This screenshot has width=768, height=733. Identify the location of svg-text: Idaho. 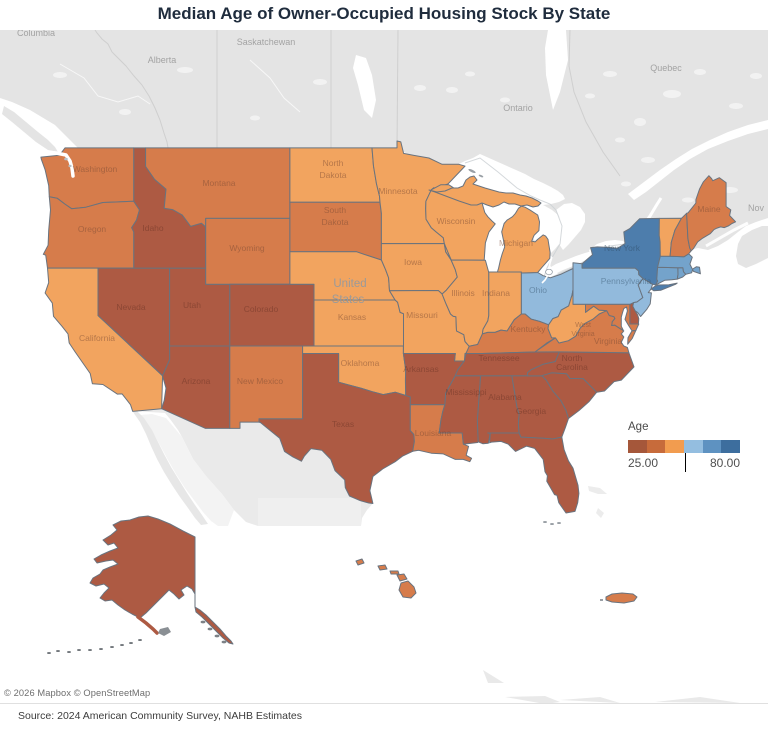
(153, 228).